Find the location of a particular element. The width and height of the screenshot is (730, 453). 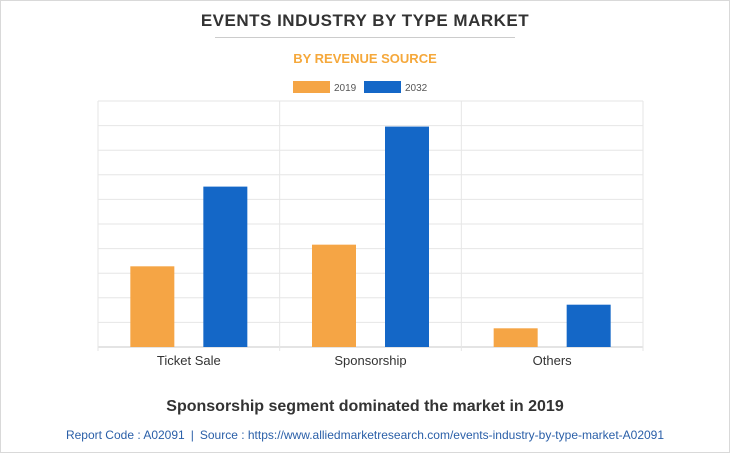

bar-ticket-sale-2019 is located at coordinates (152, 306).